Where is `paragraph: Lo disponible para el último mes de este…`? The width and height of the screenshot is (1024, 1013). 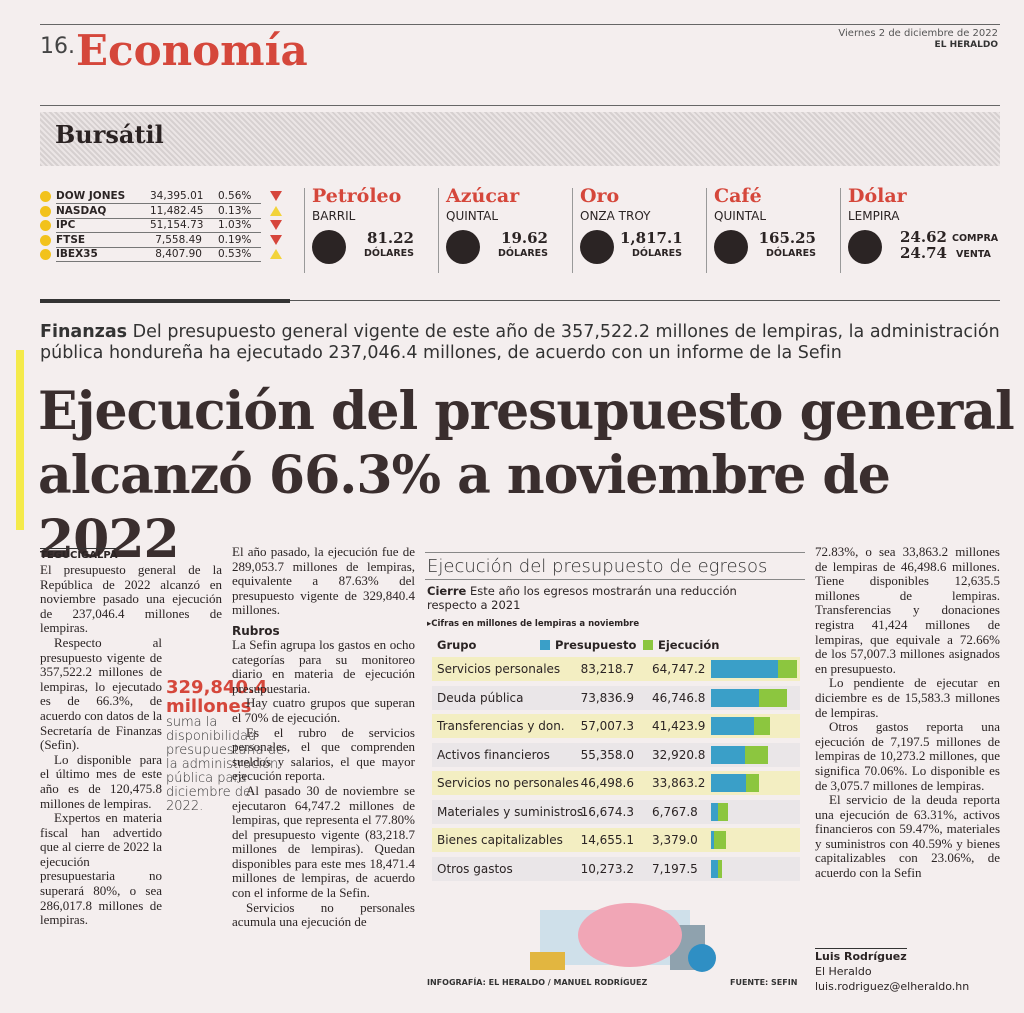
paragraph: Lo disponible para el último mes de este… is located at coordinates (101, 781).